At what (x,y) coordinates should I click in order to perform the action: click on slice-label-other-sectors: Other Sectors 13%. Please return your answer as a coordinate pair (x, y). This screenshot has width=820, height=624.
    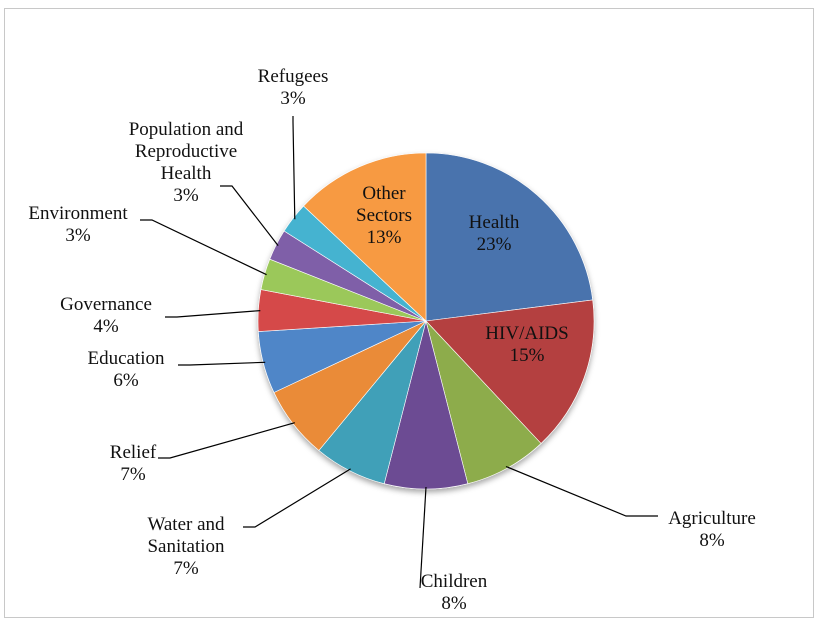
    Looking at the image, I should click on (384, 215).